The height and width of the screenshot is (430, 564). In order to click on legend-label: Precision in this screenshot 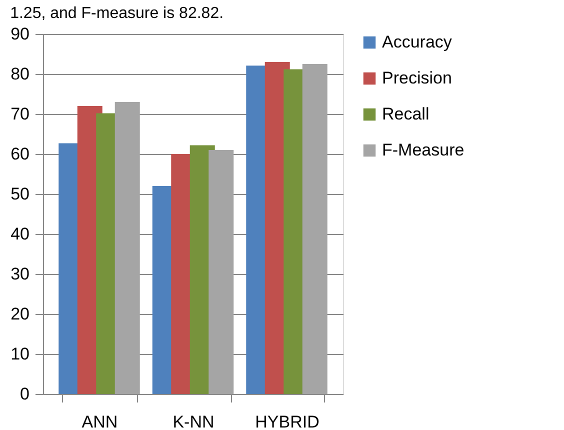, I will do `click(417, 78)`.